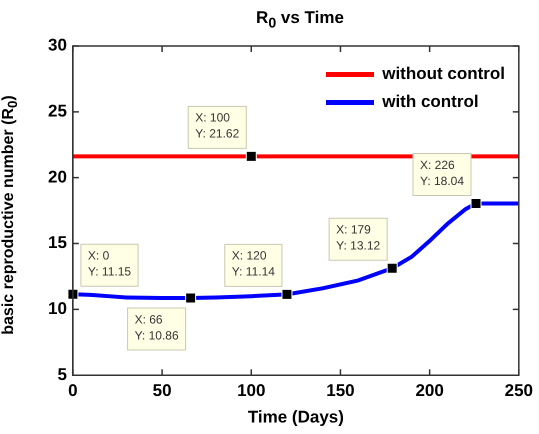  What do you see at coordinates (251, 390) in the screenshot?
I see `x-tick-label: 100` at bounding box center [251, 390].